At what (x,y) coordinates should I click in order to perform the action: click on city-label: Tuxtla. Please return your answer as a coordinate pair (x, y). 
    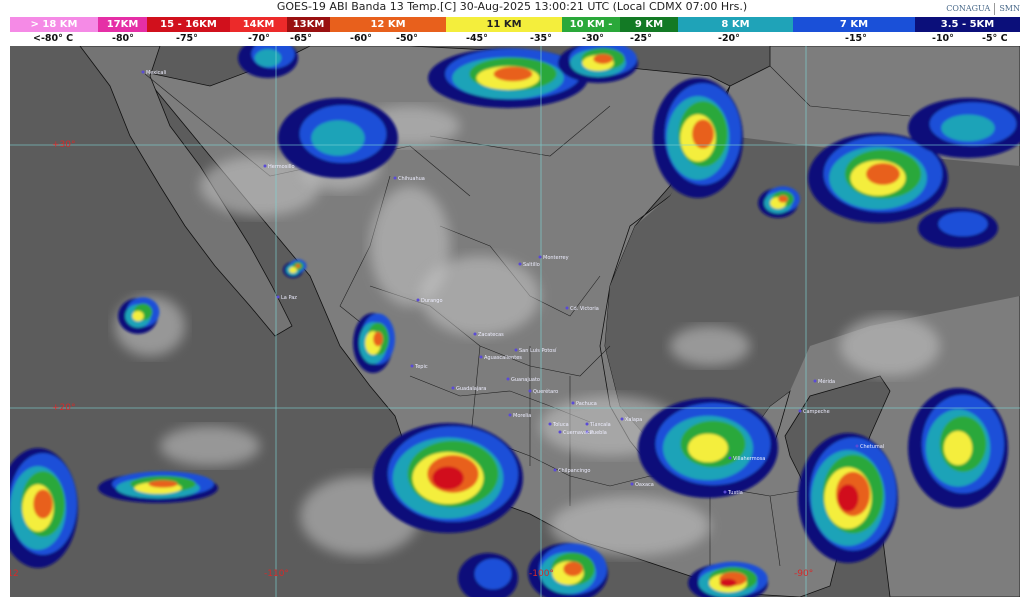
    Looking at the image, I should click on (735, 493).